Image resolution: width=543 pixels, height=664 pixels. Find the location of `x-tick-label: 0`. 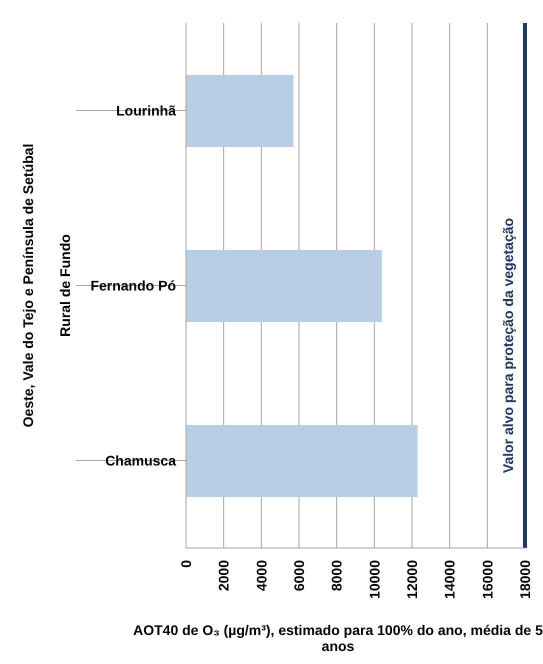

x-tick-label: 0 is located at coordinates (186, 564).